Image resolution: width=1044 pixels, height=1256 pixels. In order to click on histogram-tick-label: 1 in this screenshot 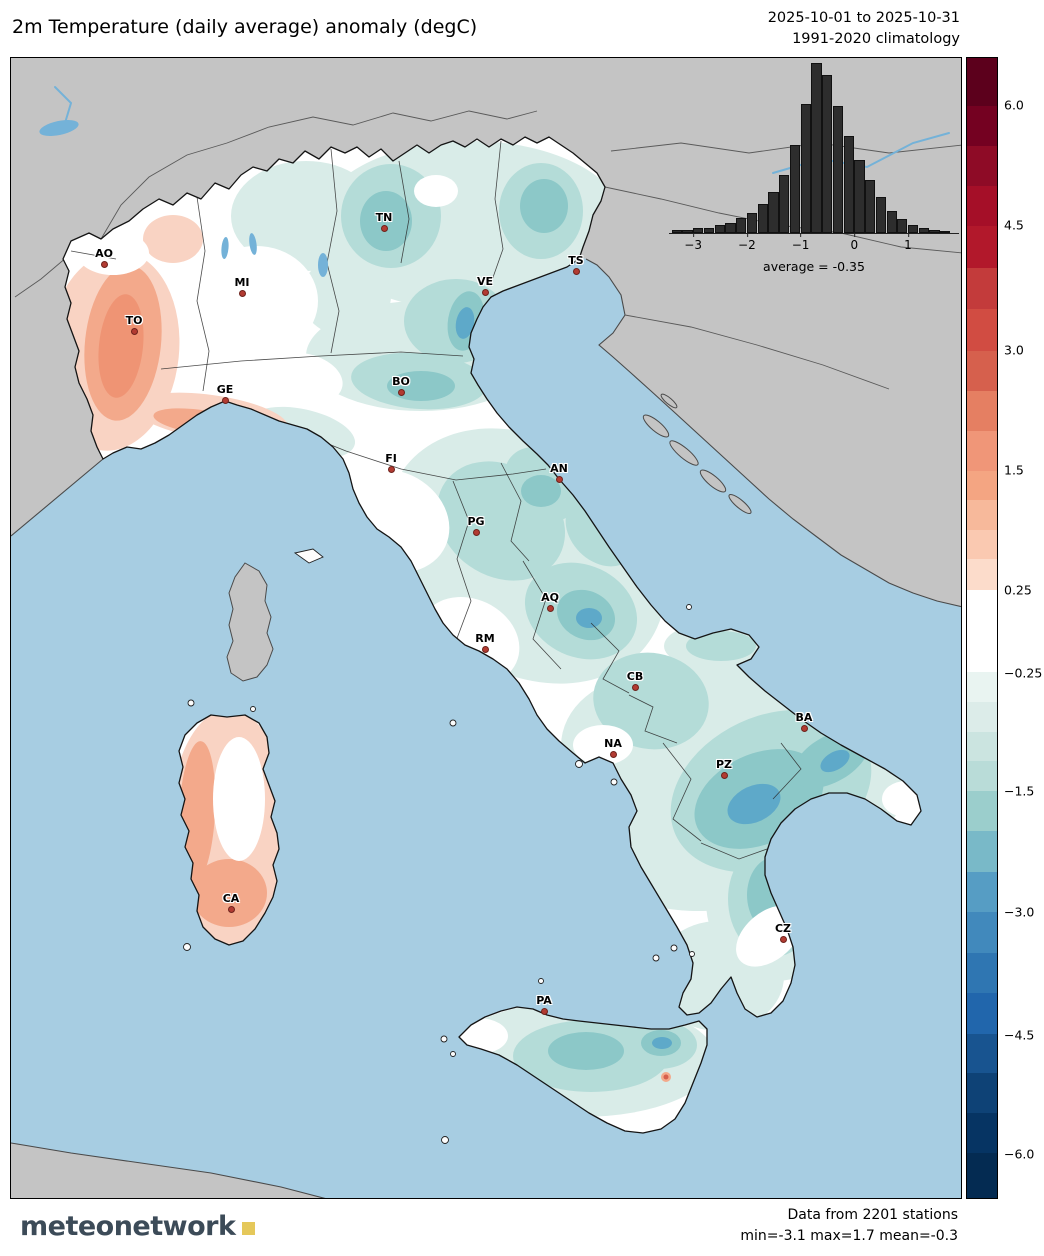, I will do `click(908, 242)`.